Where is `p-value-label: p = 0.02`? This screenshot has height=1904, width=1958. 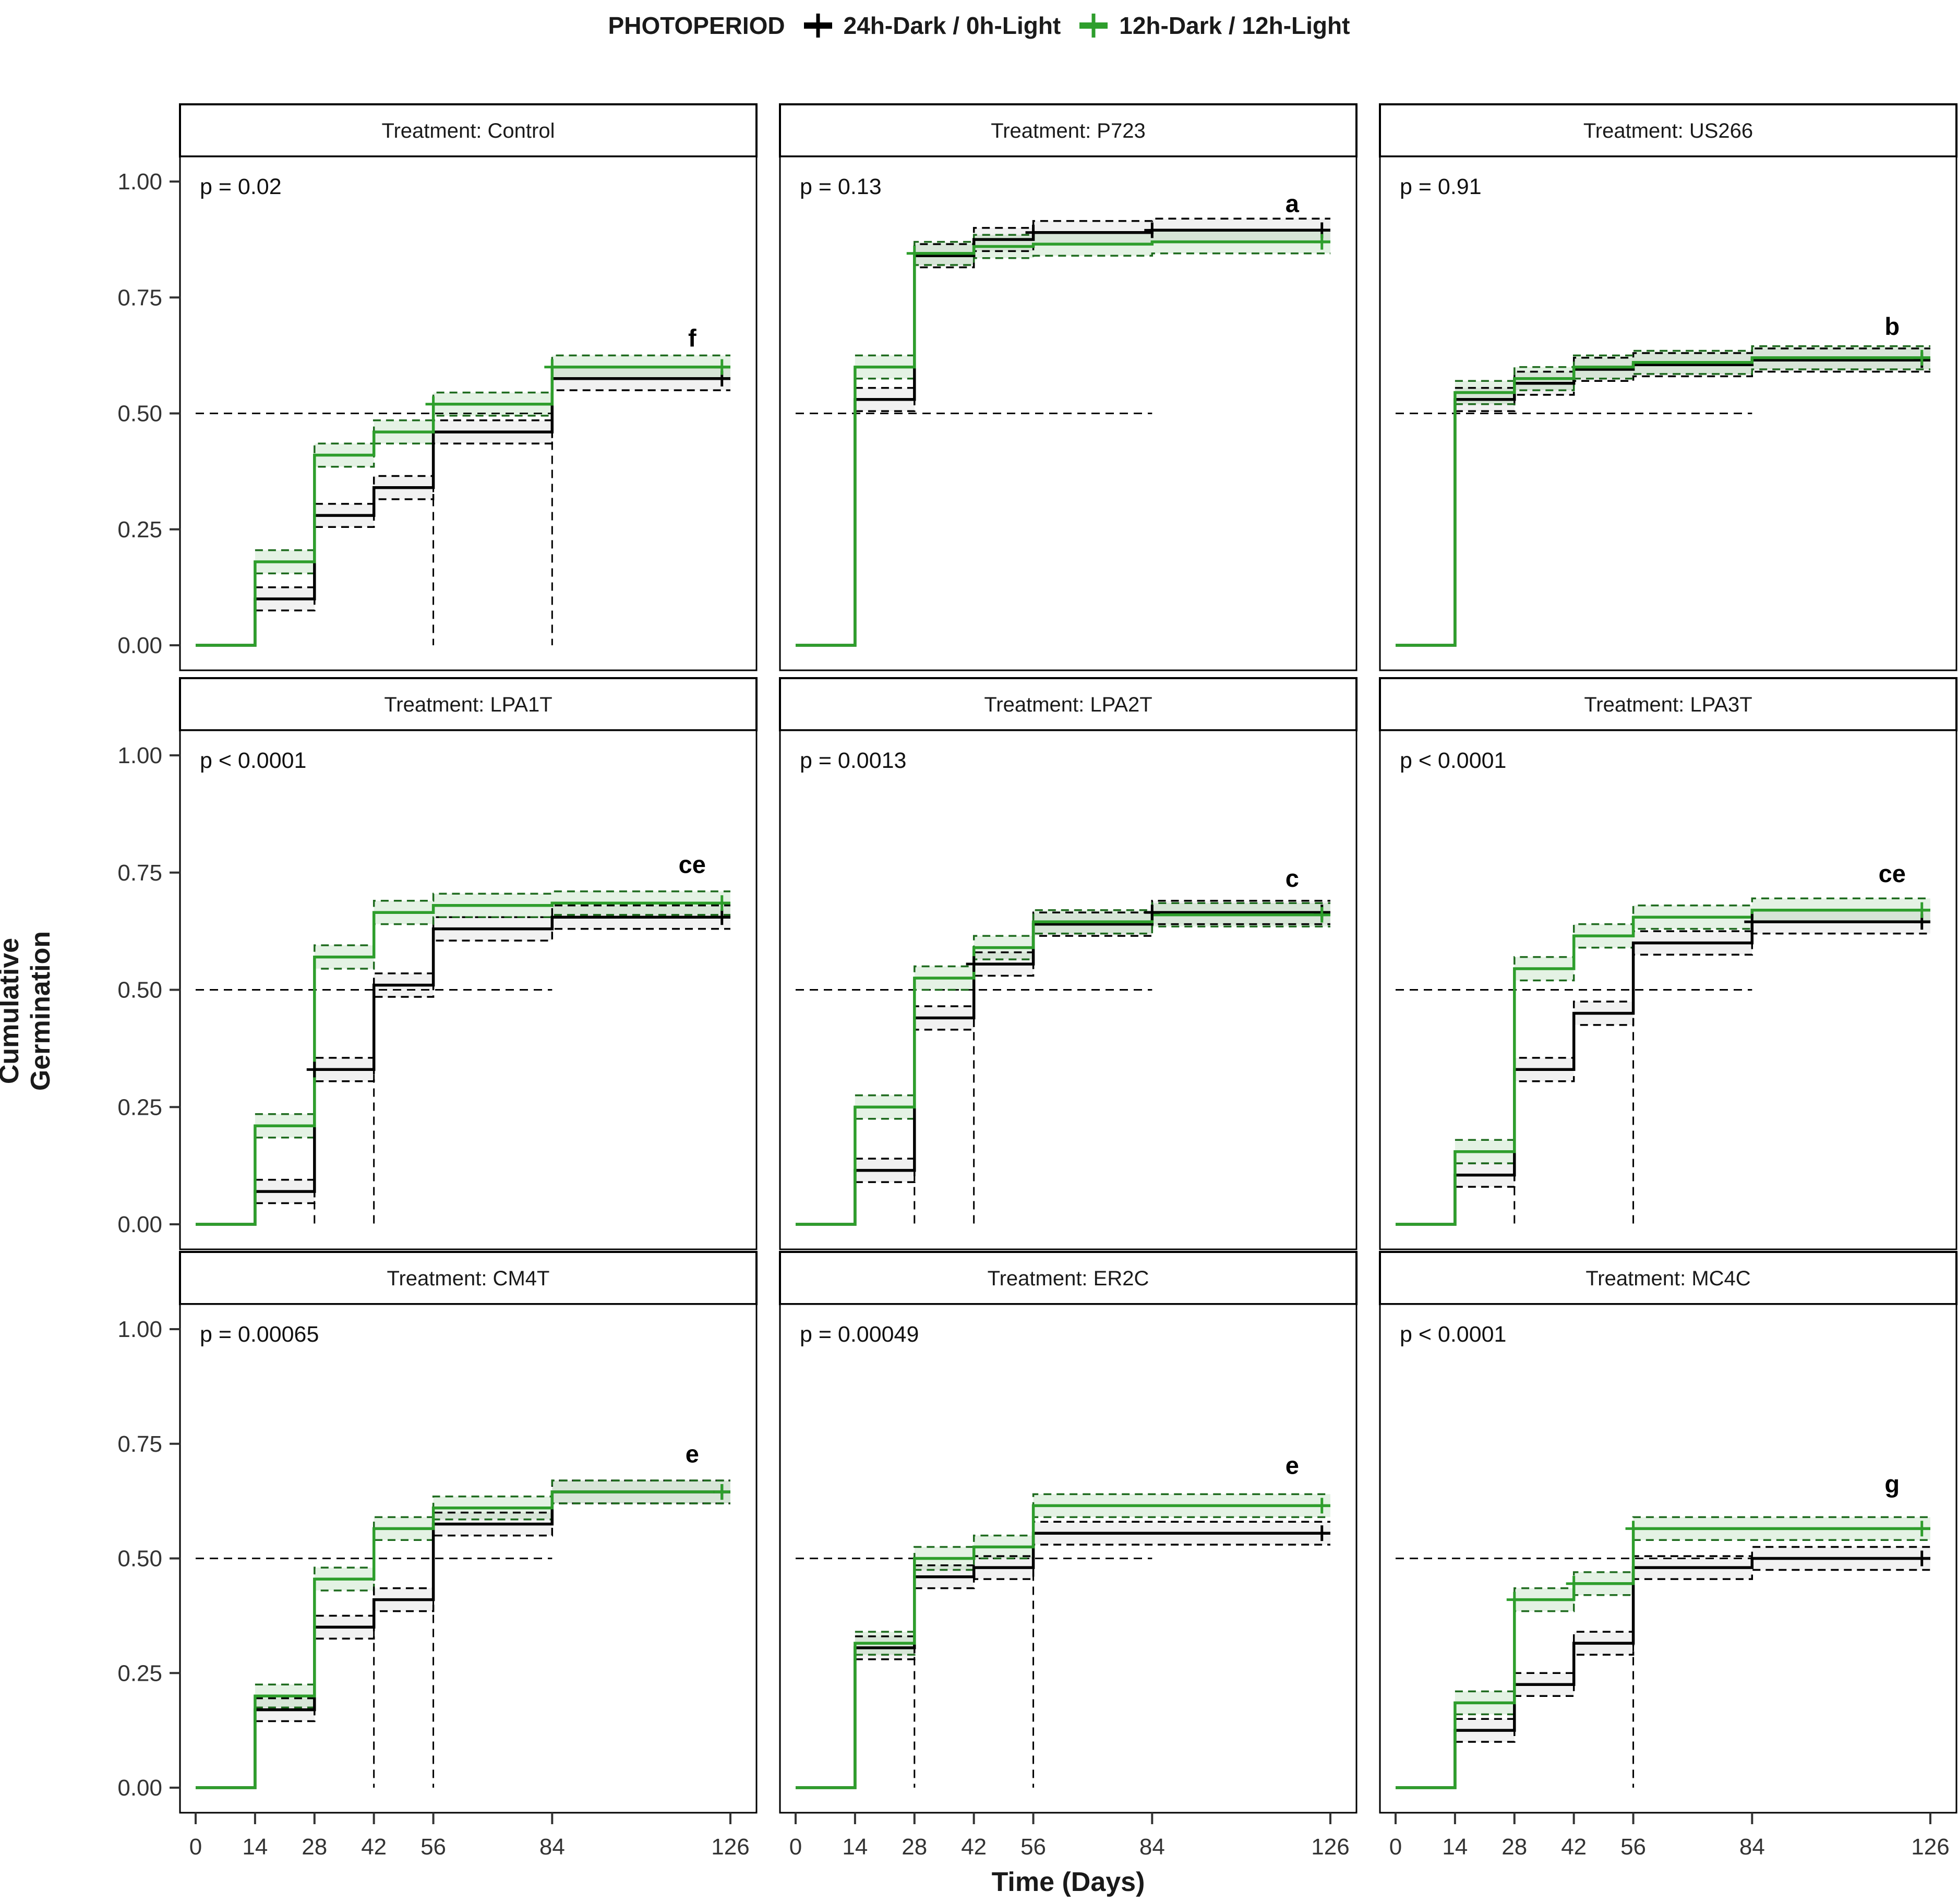
p-value-label: p = 0.02 is located at coordinates (241, 186).